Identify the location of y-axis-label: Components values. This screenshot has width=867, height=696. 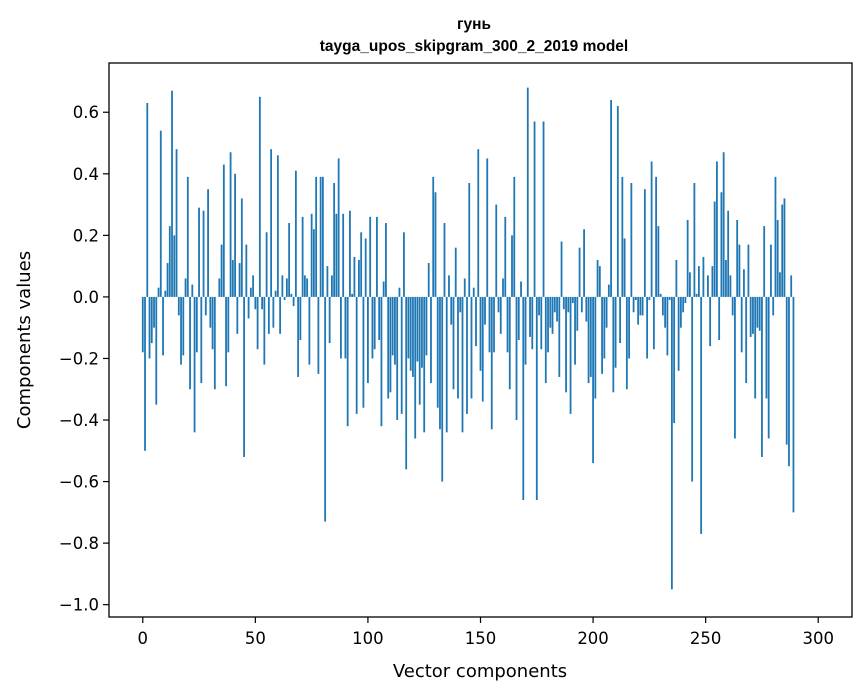
(24, 340).